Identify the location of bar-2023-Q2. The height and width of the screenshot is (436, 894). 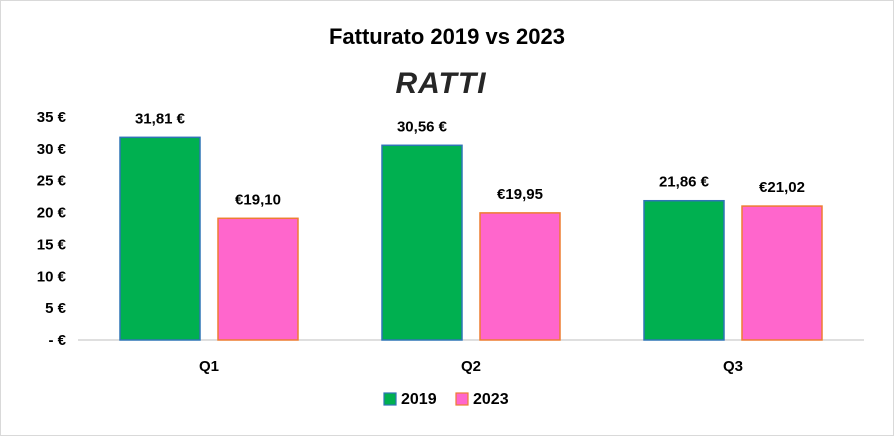
(520, 276).